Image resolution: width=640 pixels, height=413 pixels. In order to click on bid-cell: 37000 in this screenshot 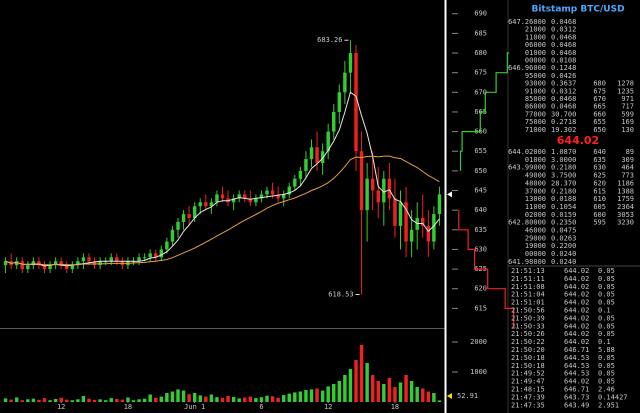, I will do `click(535, 191)`.